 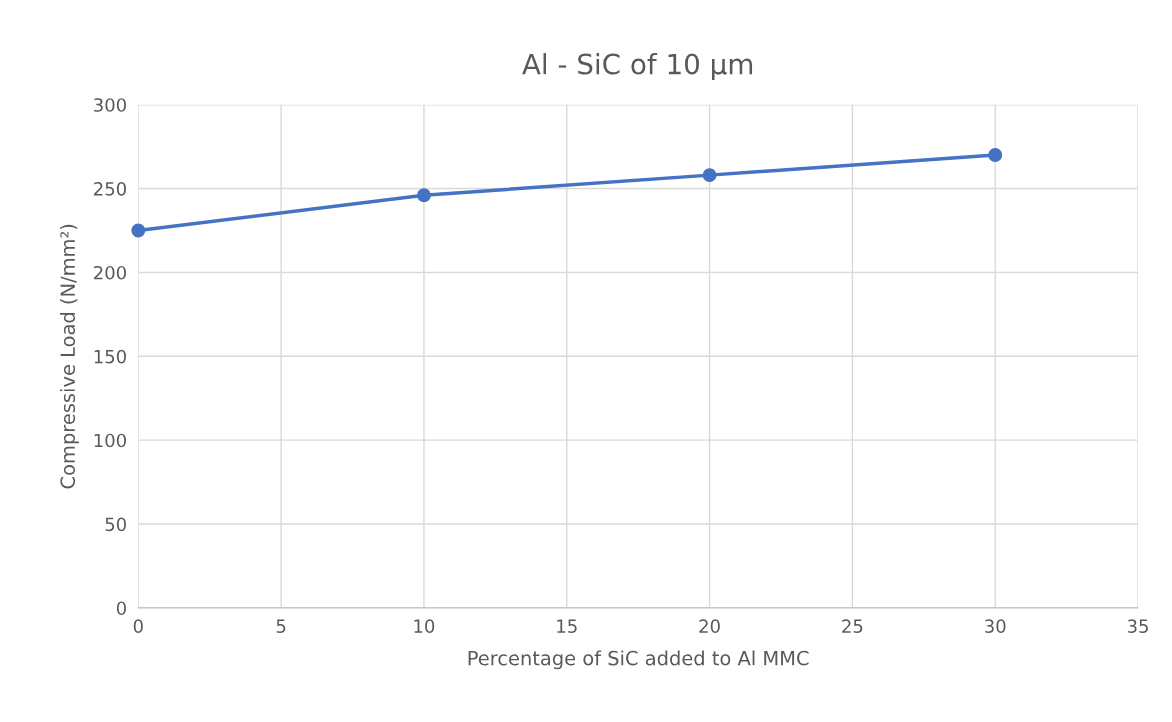 I want to click on x-tick-label: 25, so click(x=852, y=626).